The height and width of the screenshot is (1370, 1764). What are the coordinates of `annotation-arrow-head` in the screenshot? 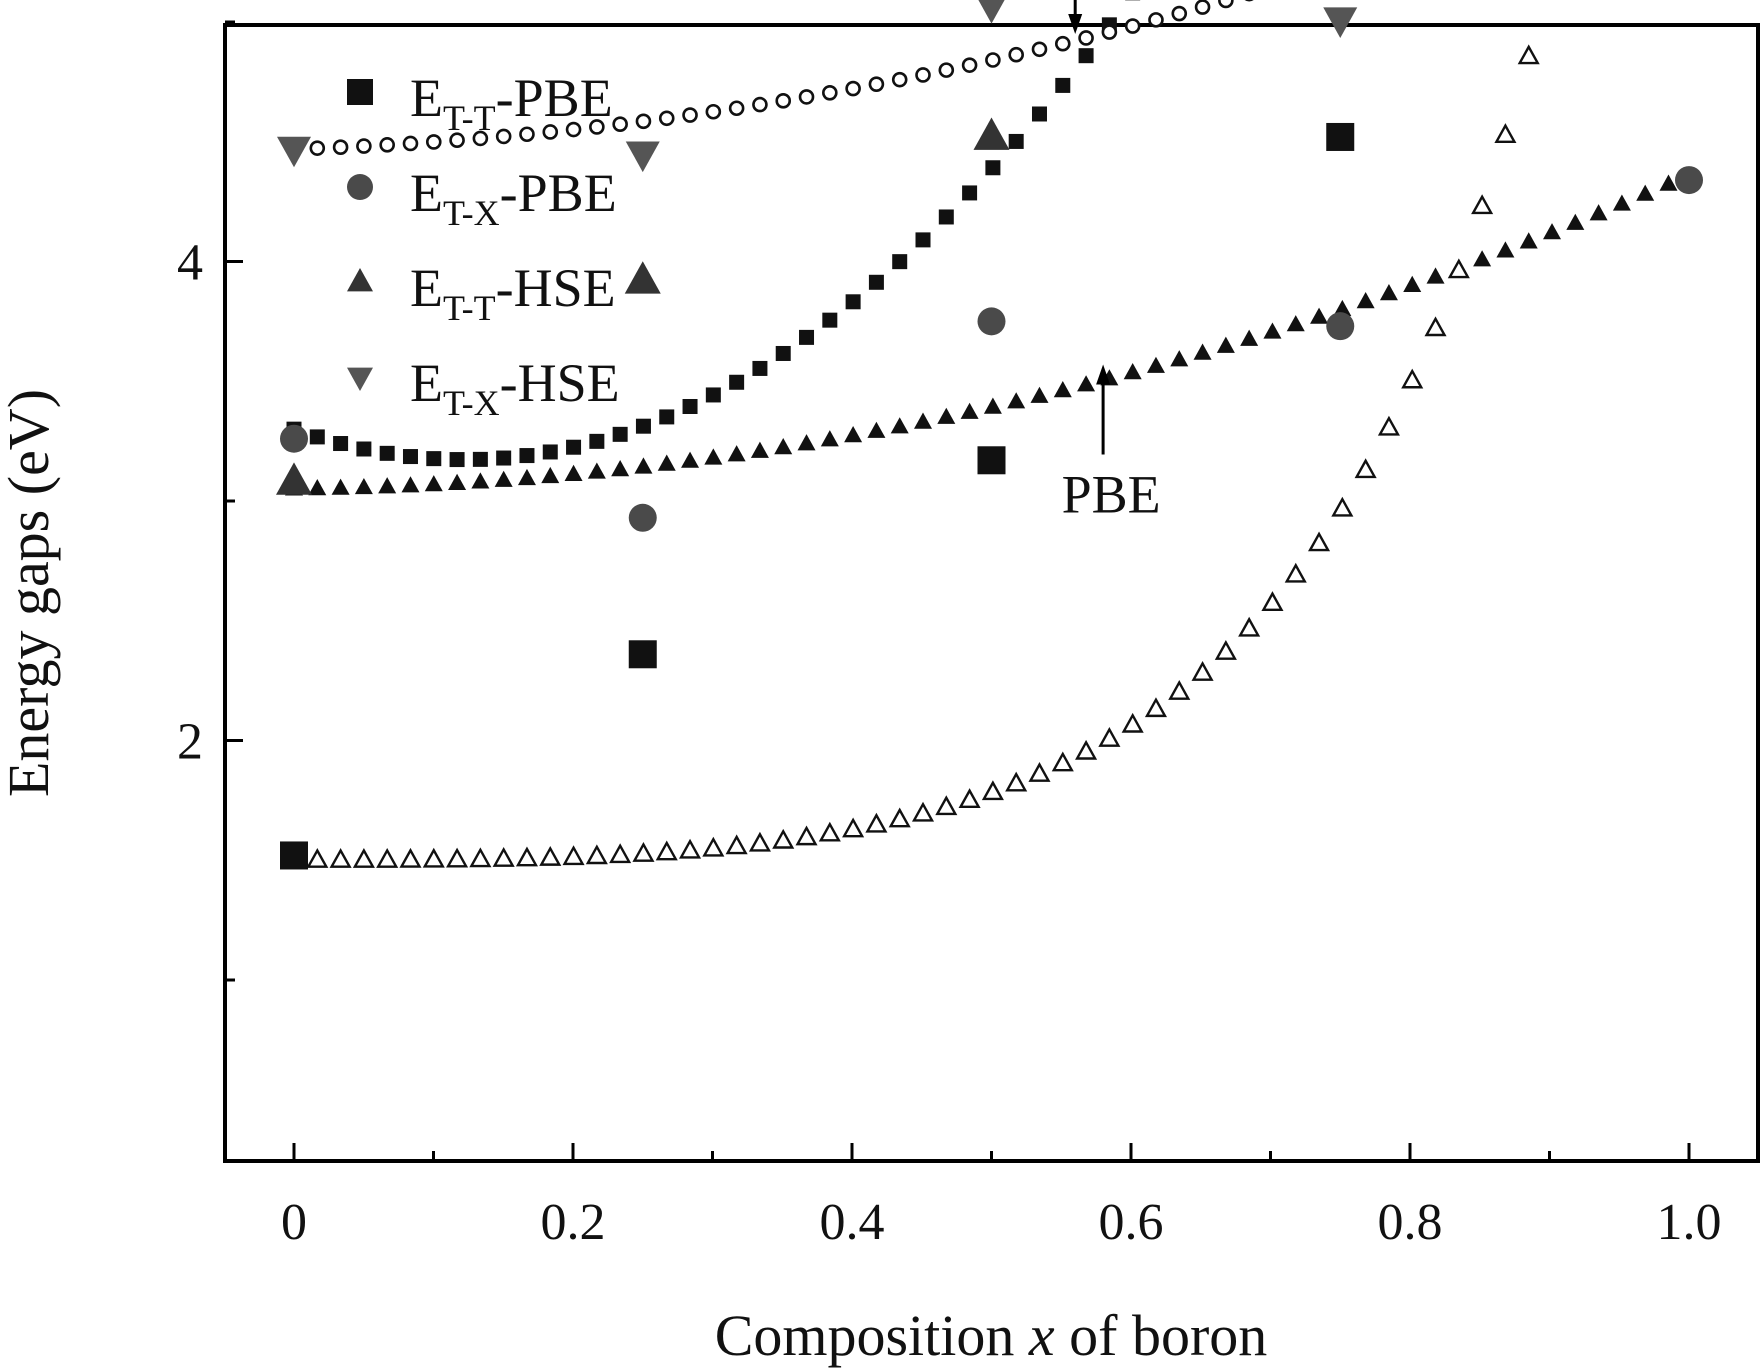 It's located at (1103, 374).